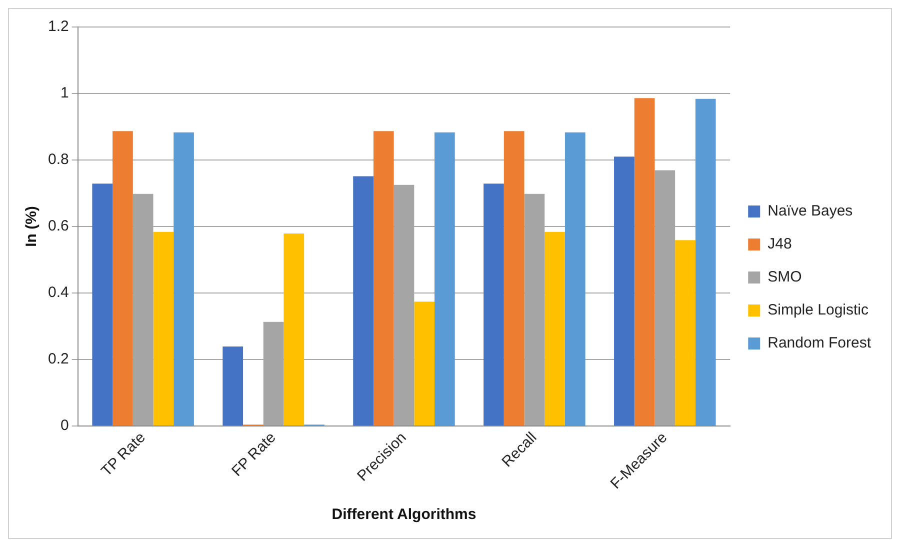 The height and width of the screenshot is (547, 900). What do you see at coordinates (818, 310) in the screenshot?
I see `legend-label: Simple Logistic` at bounding box center [818, 310].